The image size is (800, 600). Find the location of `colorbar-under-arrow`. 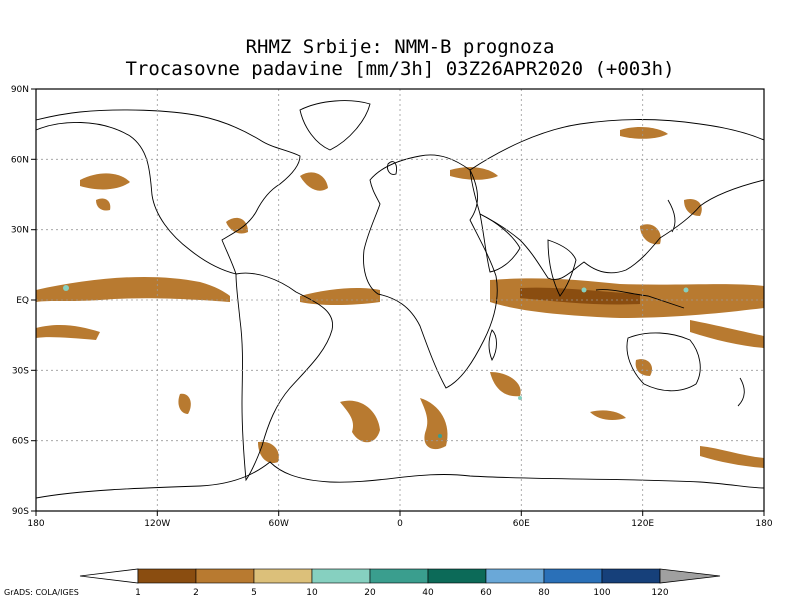

colorbar-under-arrow is located at coordinates (109, 576).